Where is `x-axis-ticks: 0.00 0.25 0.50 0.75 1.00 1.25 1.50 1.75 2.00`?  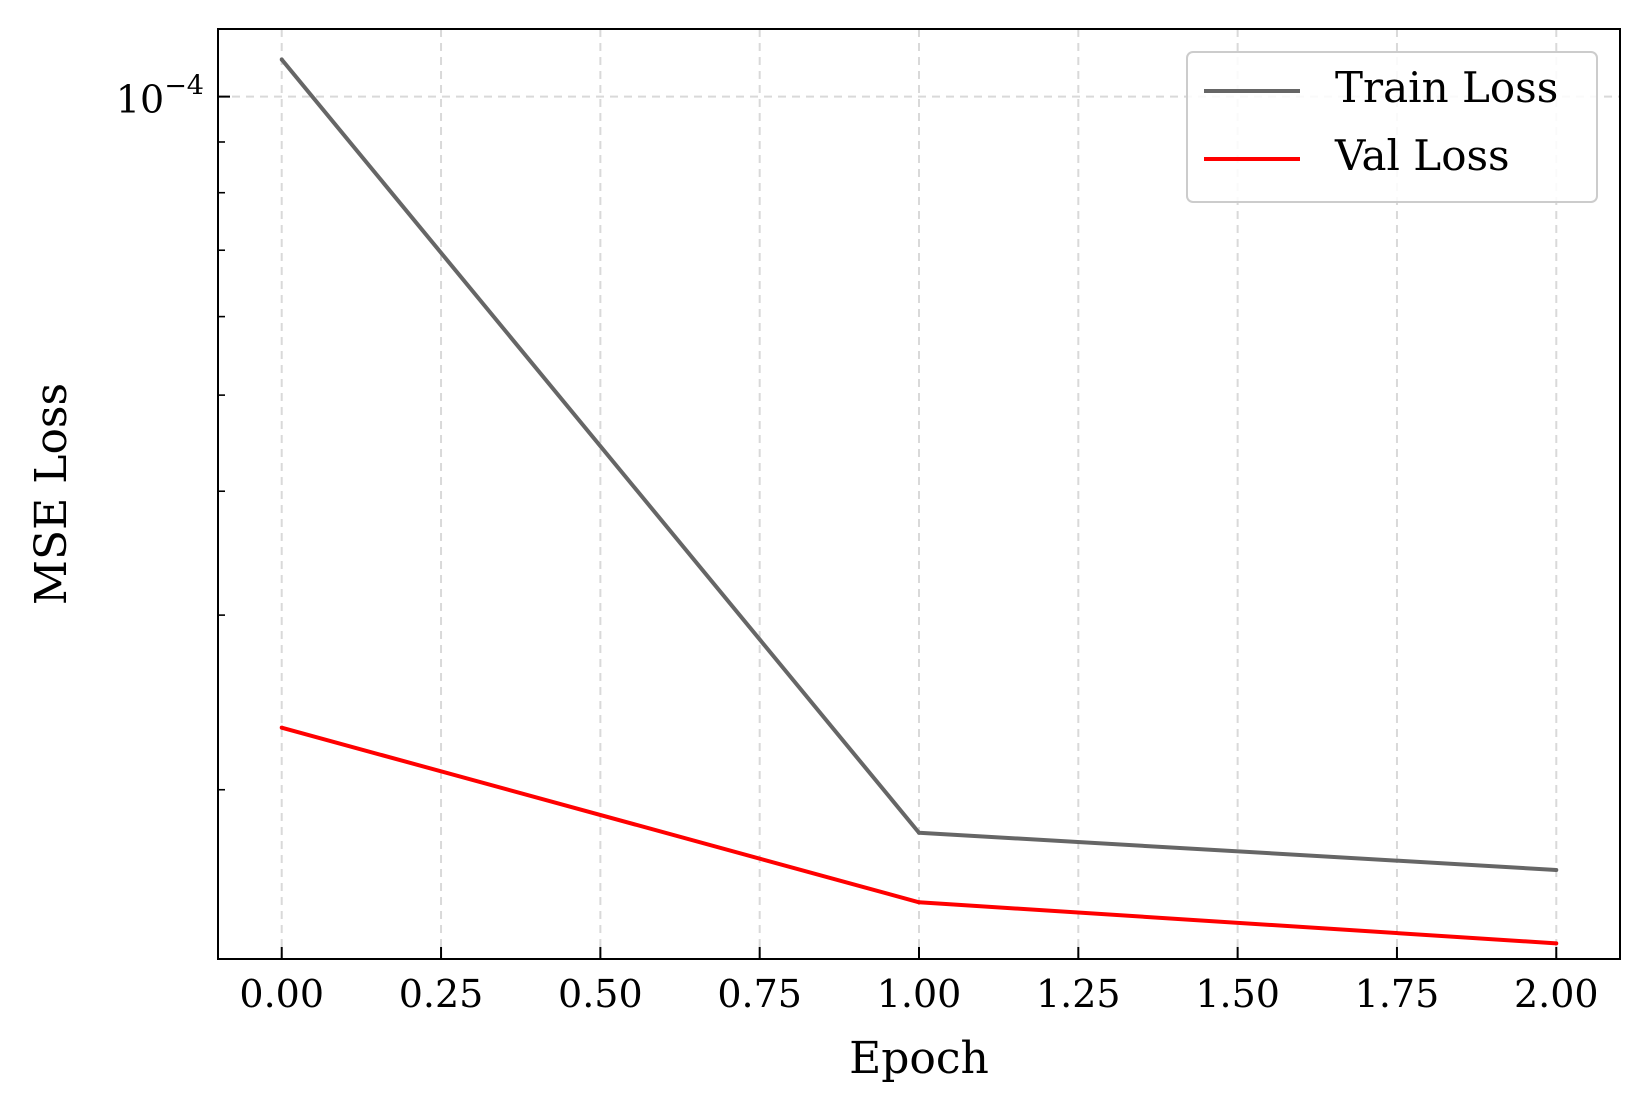
x-axis-ticks: 0.00 0.25 0.50 0.75 1.00 1.25 1.50 1.75 2.00 is located at coordinates (919, 981).